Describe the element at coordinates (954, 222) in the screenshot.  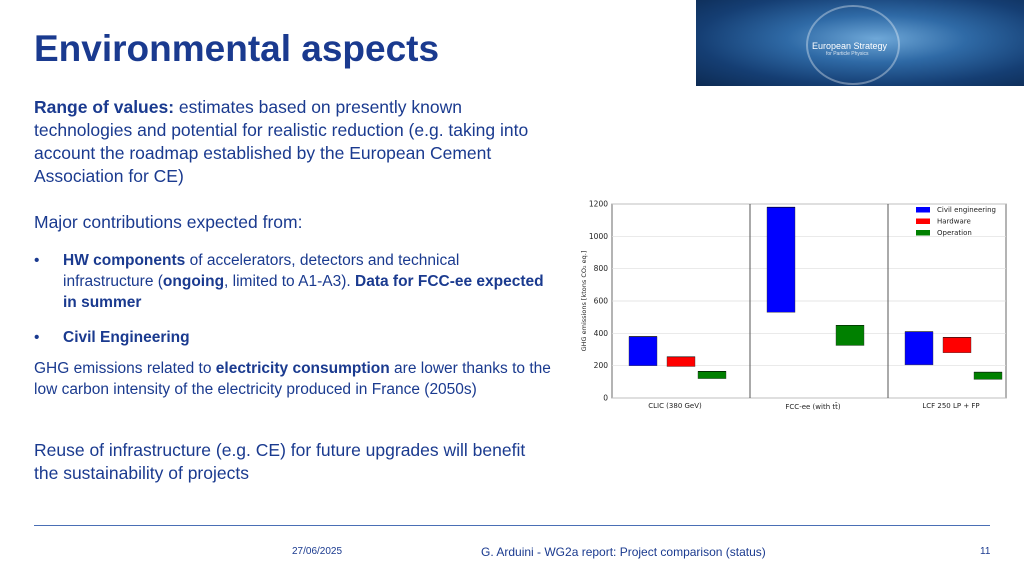
I see `legend-label-1: Hardware` at that location.